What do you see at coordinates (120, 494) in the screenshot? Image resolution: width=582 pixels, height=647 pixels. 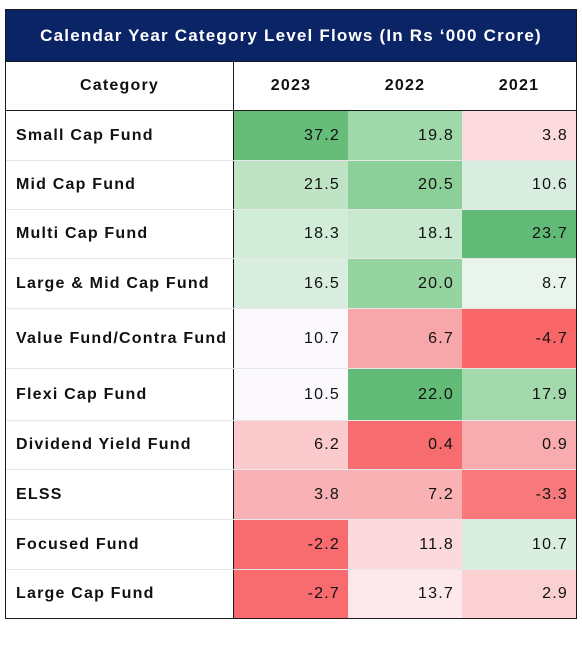 I see `category-label: ELSS` at bounding box center [120, 494].